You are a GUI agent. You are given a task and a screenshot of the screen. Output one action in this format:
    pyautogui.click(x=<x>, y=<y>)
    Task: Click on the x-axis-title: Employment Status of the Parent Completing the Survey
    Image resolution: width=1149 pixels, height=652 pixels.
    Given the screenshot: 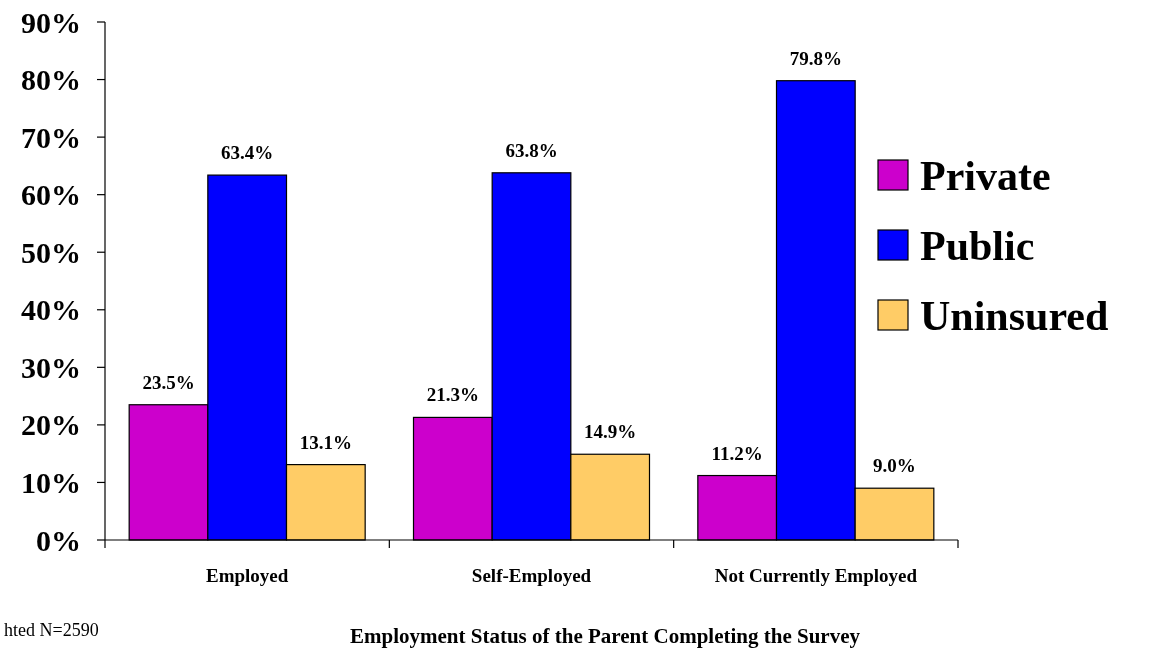 What is the action you would take?
    pyautogui.click(x=605, y=636)
    